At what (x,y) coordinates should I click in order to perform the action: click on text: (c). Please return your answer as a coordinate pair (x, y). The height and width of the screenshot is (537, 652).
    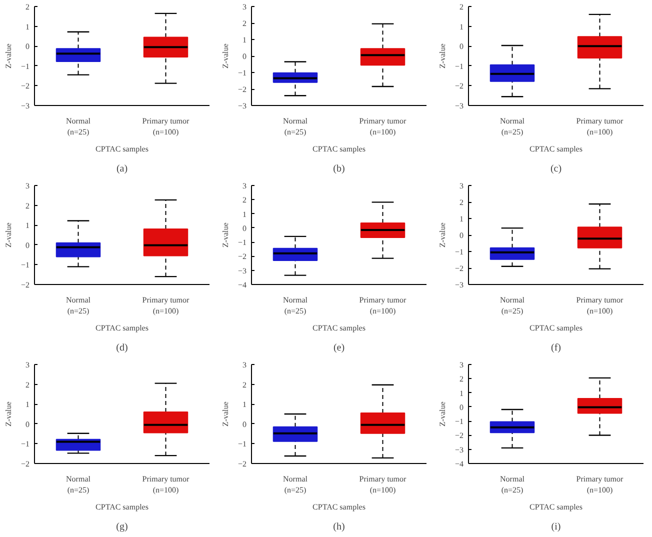
    Looking at the image, I should click on (556, 169).